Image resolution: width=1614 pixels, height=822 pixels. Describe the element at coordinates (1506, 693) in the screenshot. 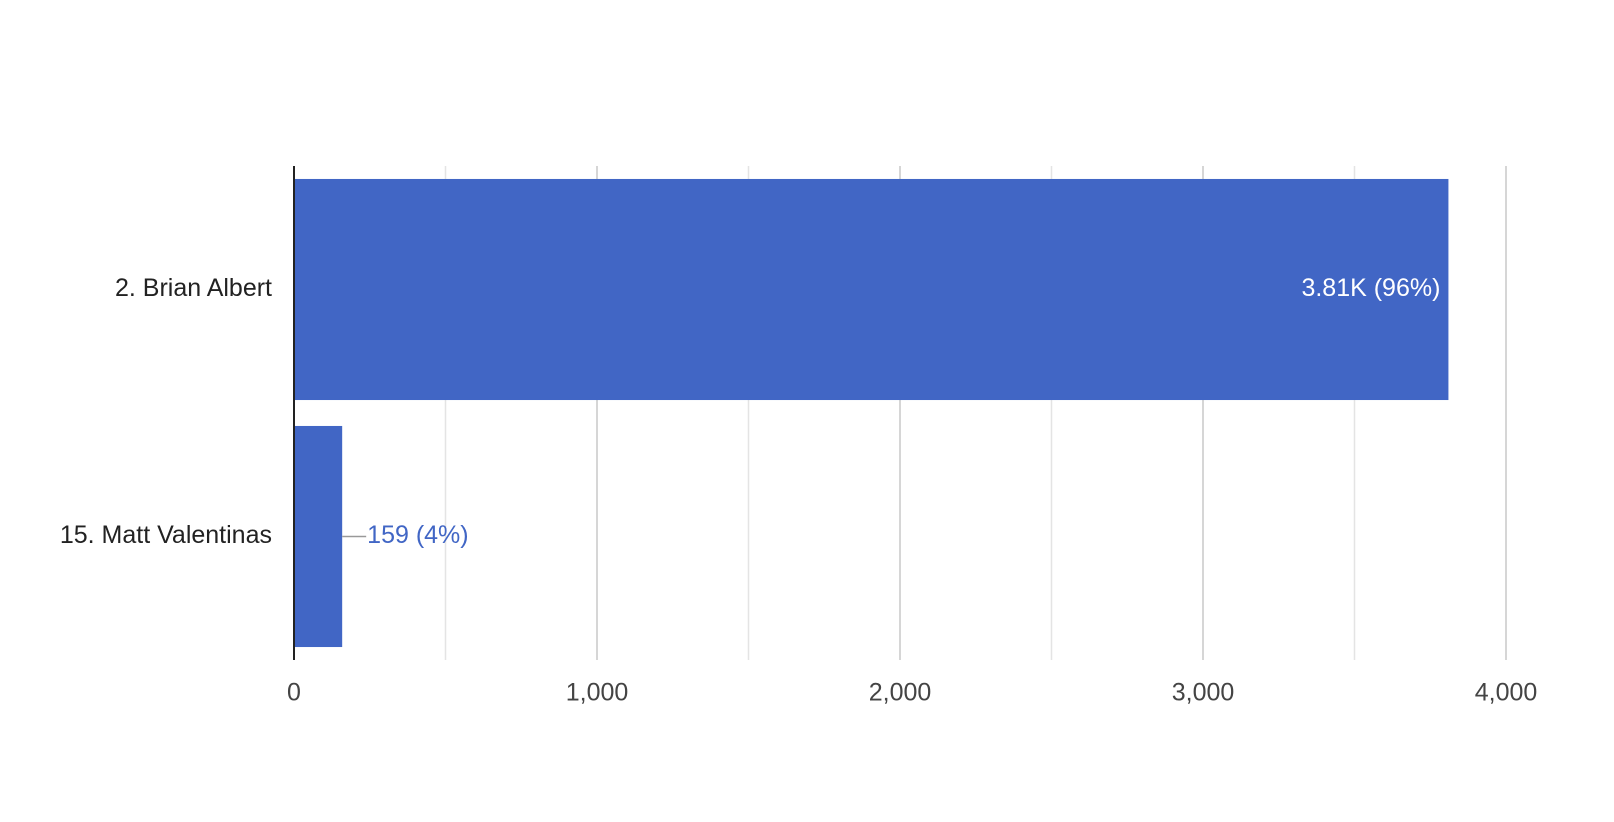

I see `x-tick-label: 4,000` at that location.